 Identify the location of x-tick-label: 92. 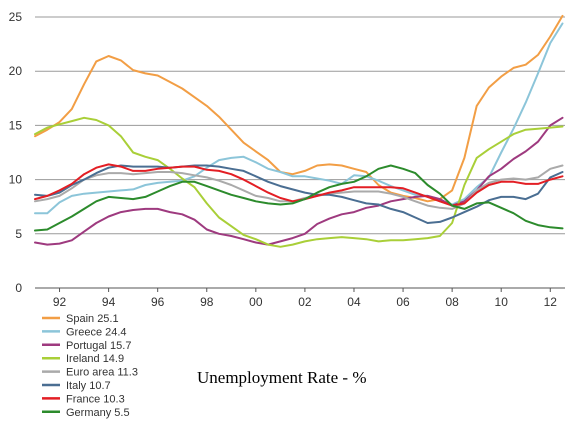
(60, 302).